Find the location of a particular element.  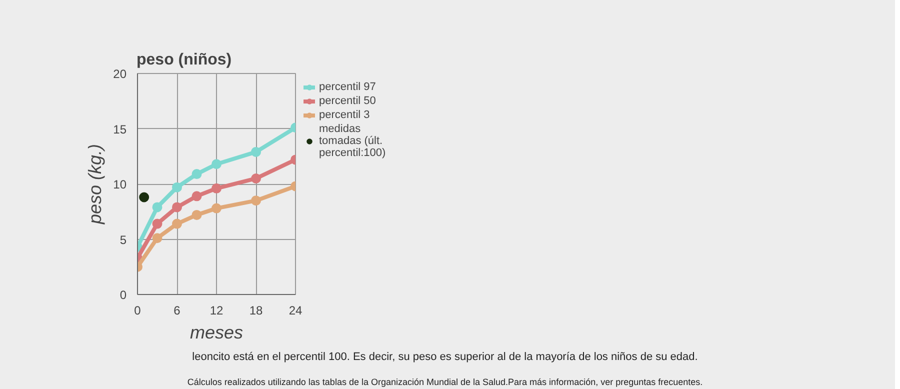

legend-label: medidas tomadas (últ. percentil:100) is located at coordinates (353, 141).